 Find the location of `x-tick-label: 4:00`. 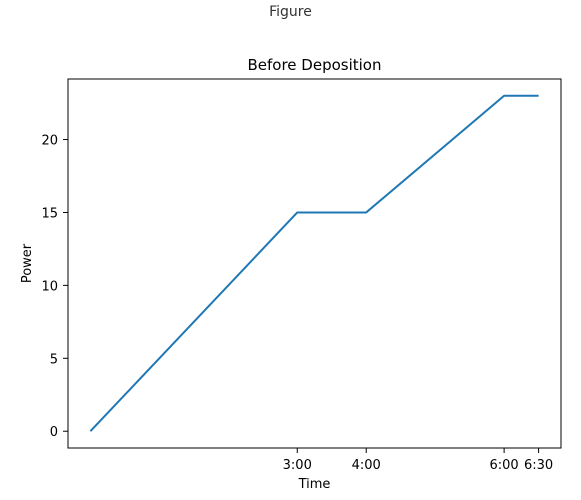

x-tick-label: 4:00 is located at coordinates (366, 465).